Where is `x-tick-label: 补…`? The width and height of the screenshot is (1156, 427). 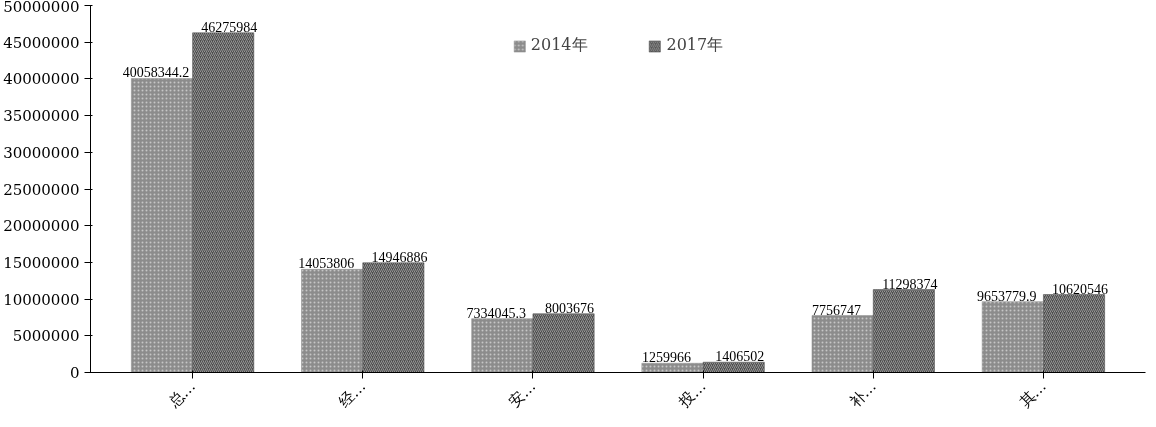
x-tick-label: 补… is located at coordinates (862, 394).